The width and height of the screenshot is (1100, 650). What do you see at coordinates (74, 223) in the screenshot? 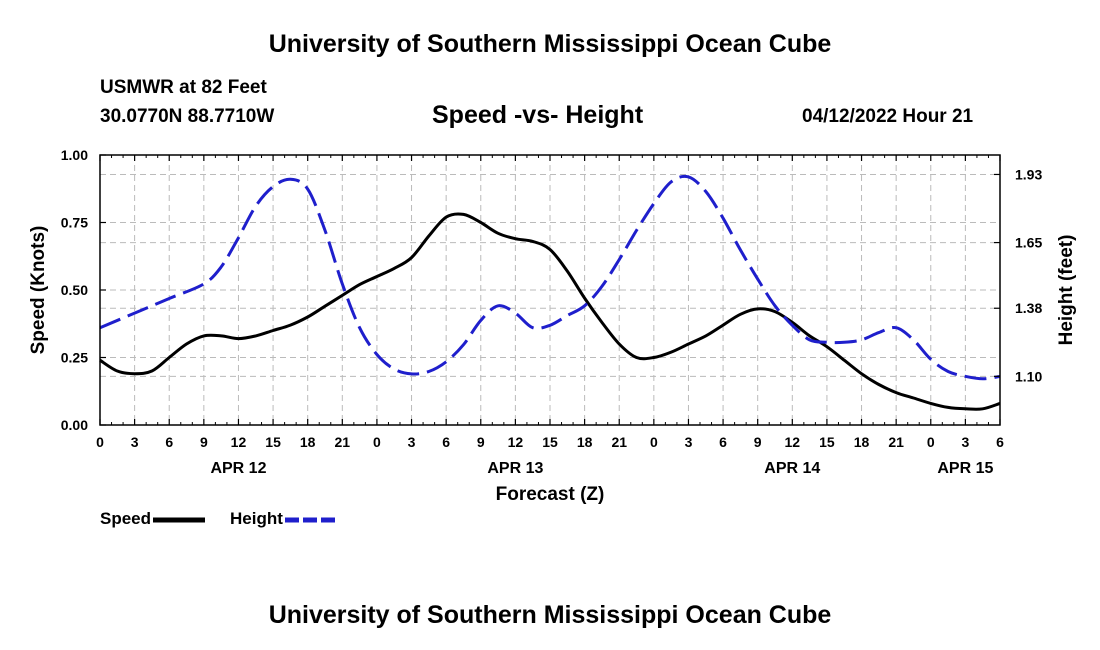
I see `y-tick-label: 0.75` at bounding box center [74, 223].